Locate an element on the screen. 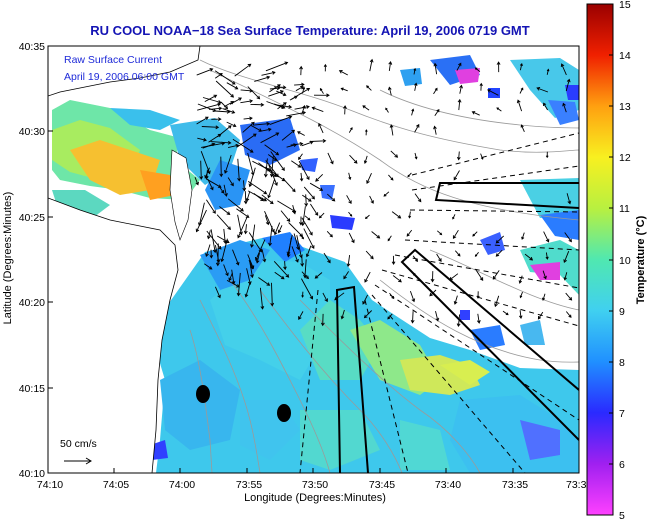 The image size is (651, 519). x-tick: 73:55 is located at coordinates (249, 485).